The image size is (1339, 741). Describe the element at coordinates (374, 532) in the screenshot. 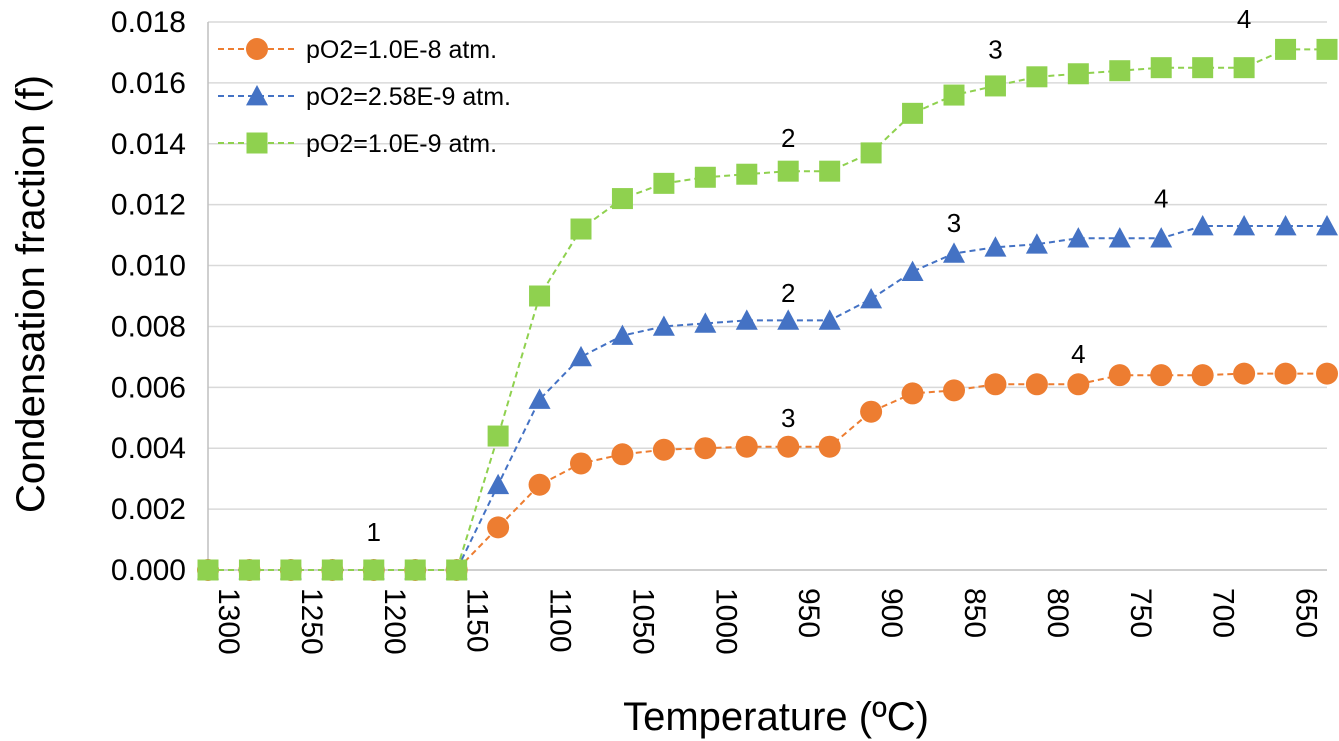

I see `annotation-label: 1` at that location.